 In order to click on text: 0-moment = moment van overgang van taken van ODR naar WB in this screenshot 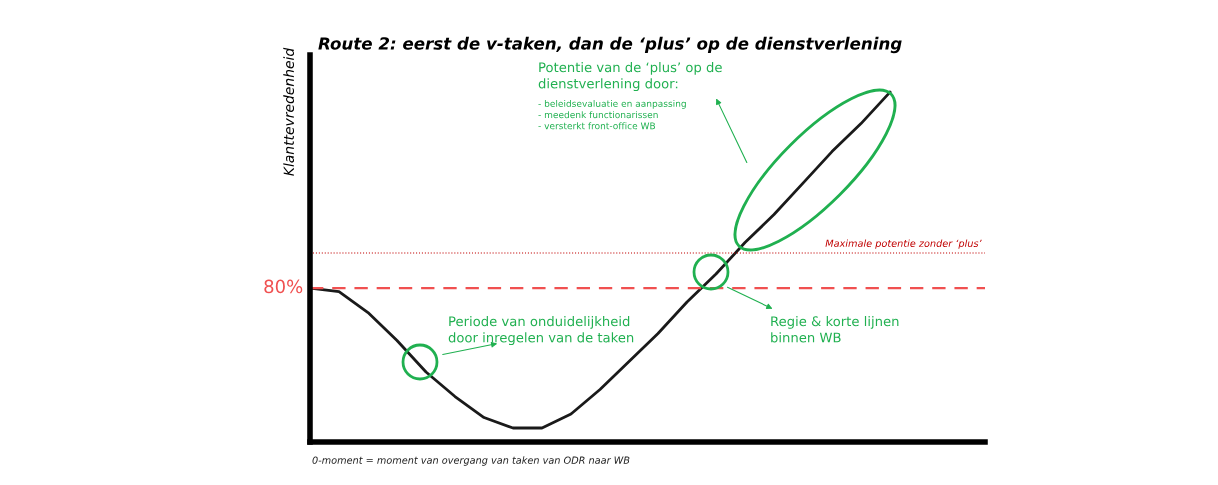, I will do `click(471, 461)`.